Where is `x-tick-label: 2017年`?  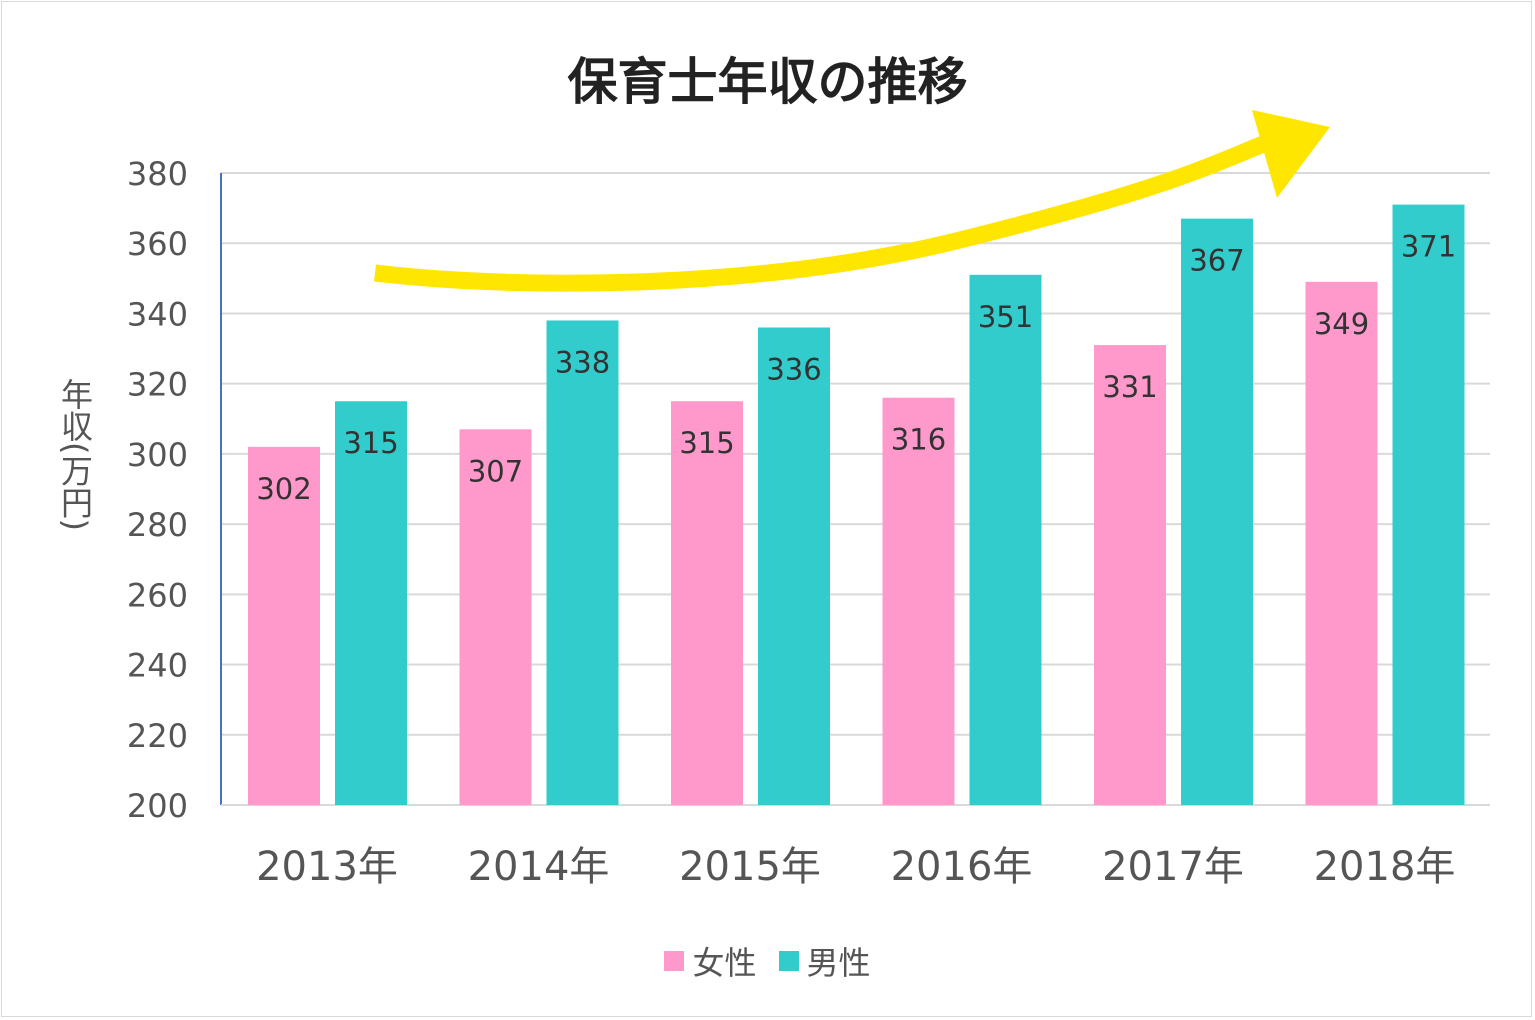 x-tick-label: 2017年 is located at coordinates (1173, 867).